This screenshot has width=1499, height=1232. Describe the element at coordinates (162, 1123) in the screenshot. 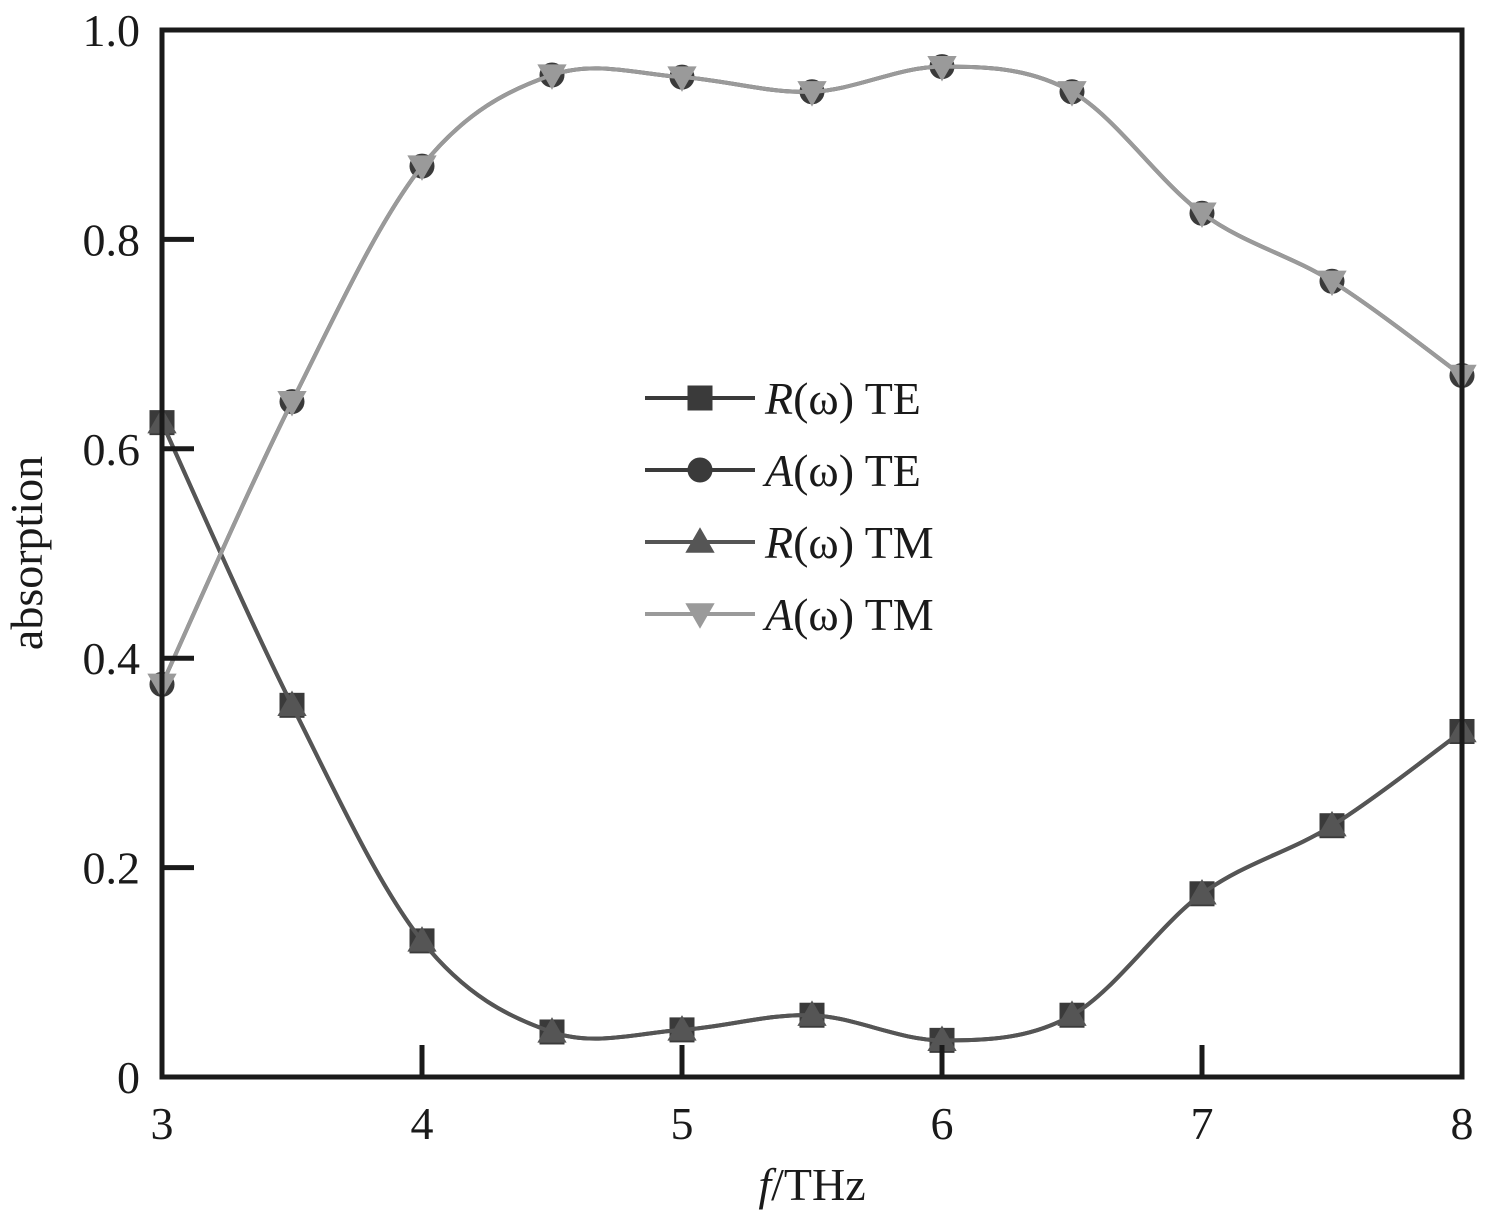

I see `x-tick-label: 3` at that location.